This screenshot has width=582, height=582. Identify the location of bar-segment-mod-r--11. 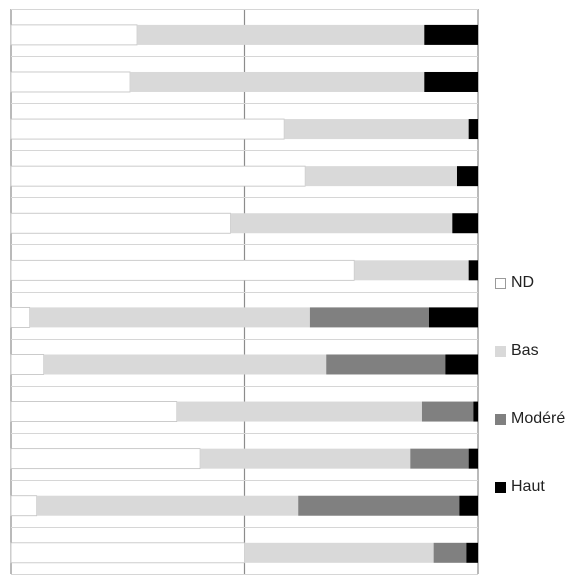
(379, 505).